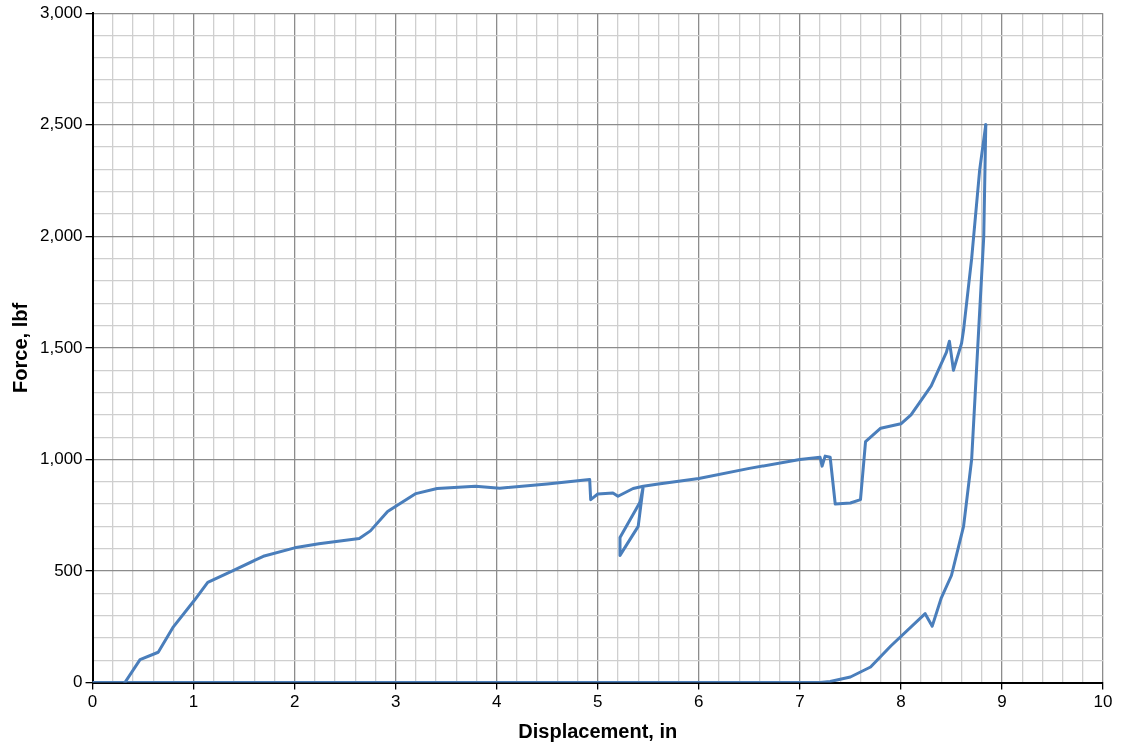 Image resolution: width=1123 pixels, height=753 pixels. I want to click on x-tick-label: 3, so click(395, 702).